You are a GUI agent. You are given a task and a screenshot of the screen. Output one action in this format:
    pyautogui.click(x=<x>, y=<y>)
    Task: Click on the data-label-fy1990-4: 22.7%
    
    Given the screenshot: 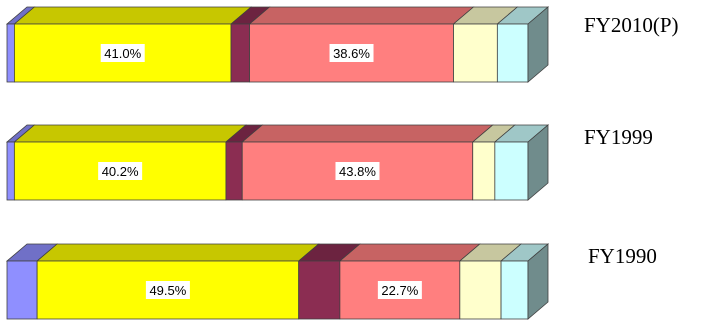 What is the action you would take?
    pyautogui.click(x=399, y=290)
    